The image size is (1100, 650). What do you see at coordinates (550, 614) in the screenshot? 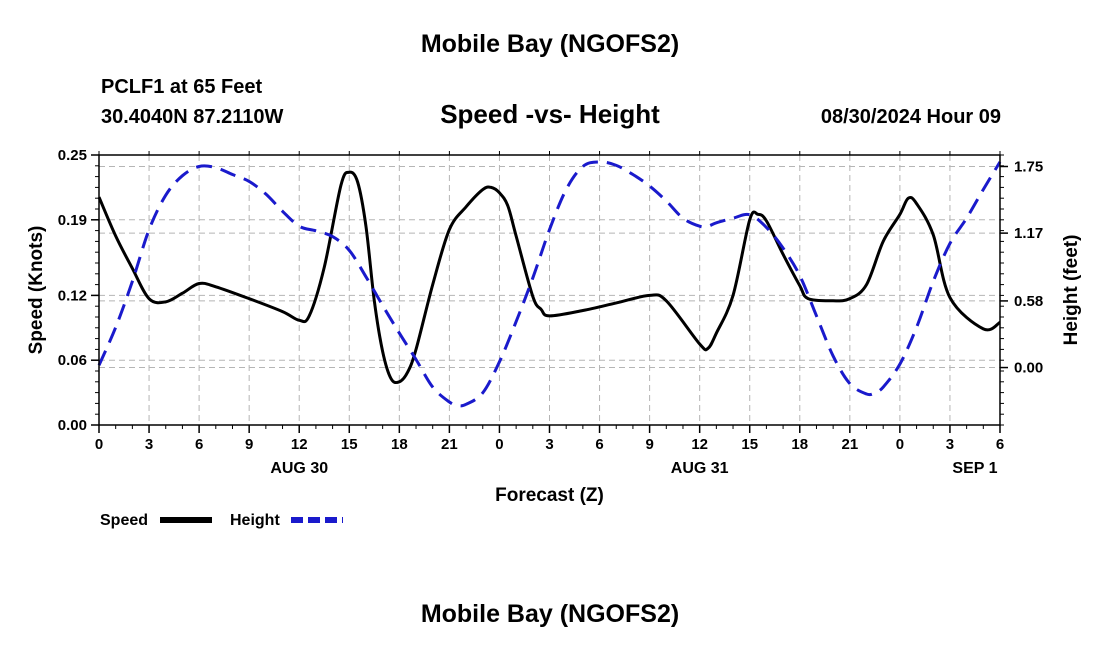
I see `footer-title: Mobile Bay (NGOFS2)` at bounding box center [550, 614].